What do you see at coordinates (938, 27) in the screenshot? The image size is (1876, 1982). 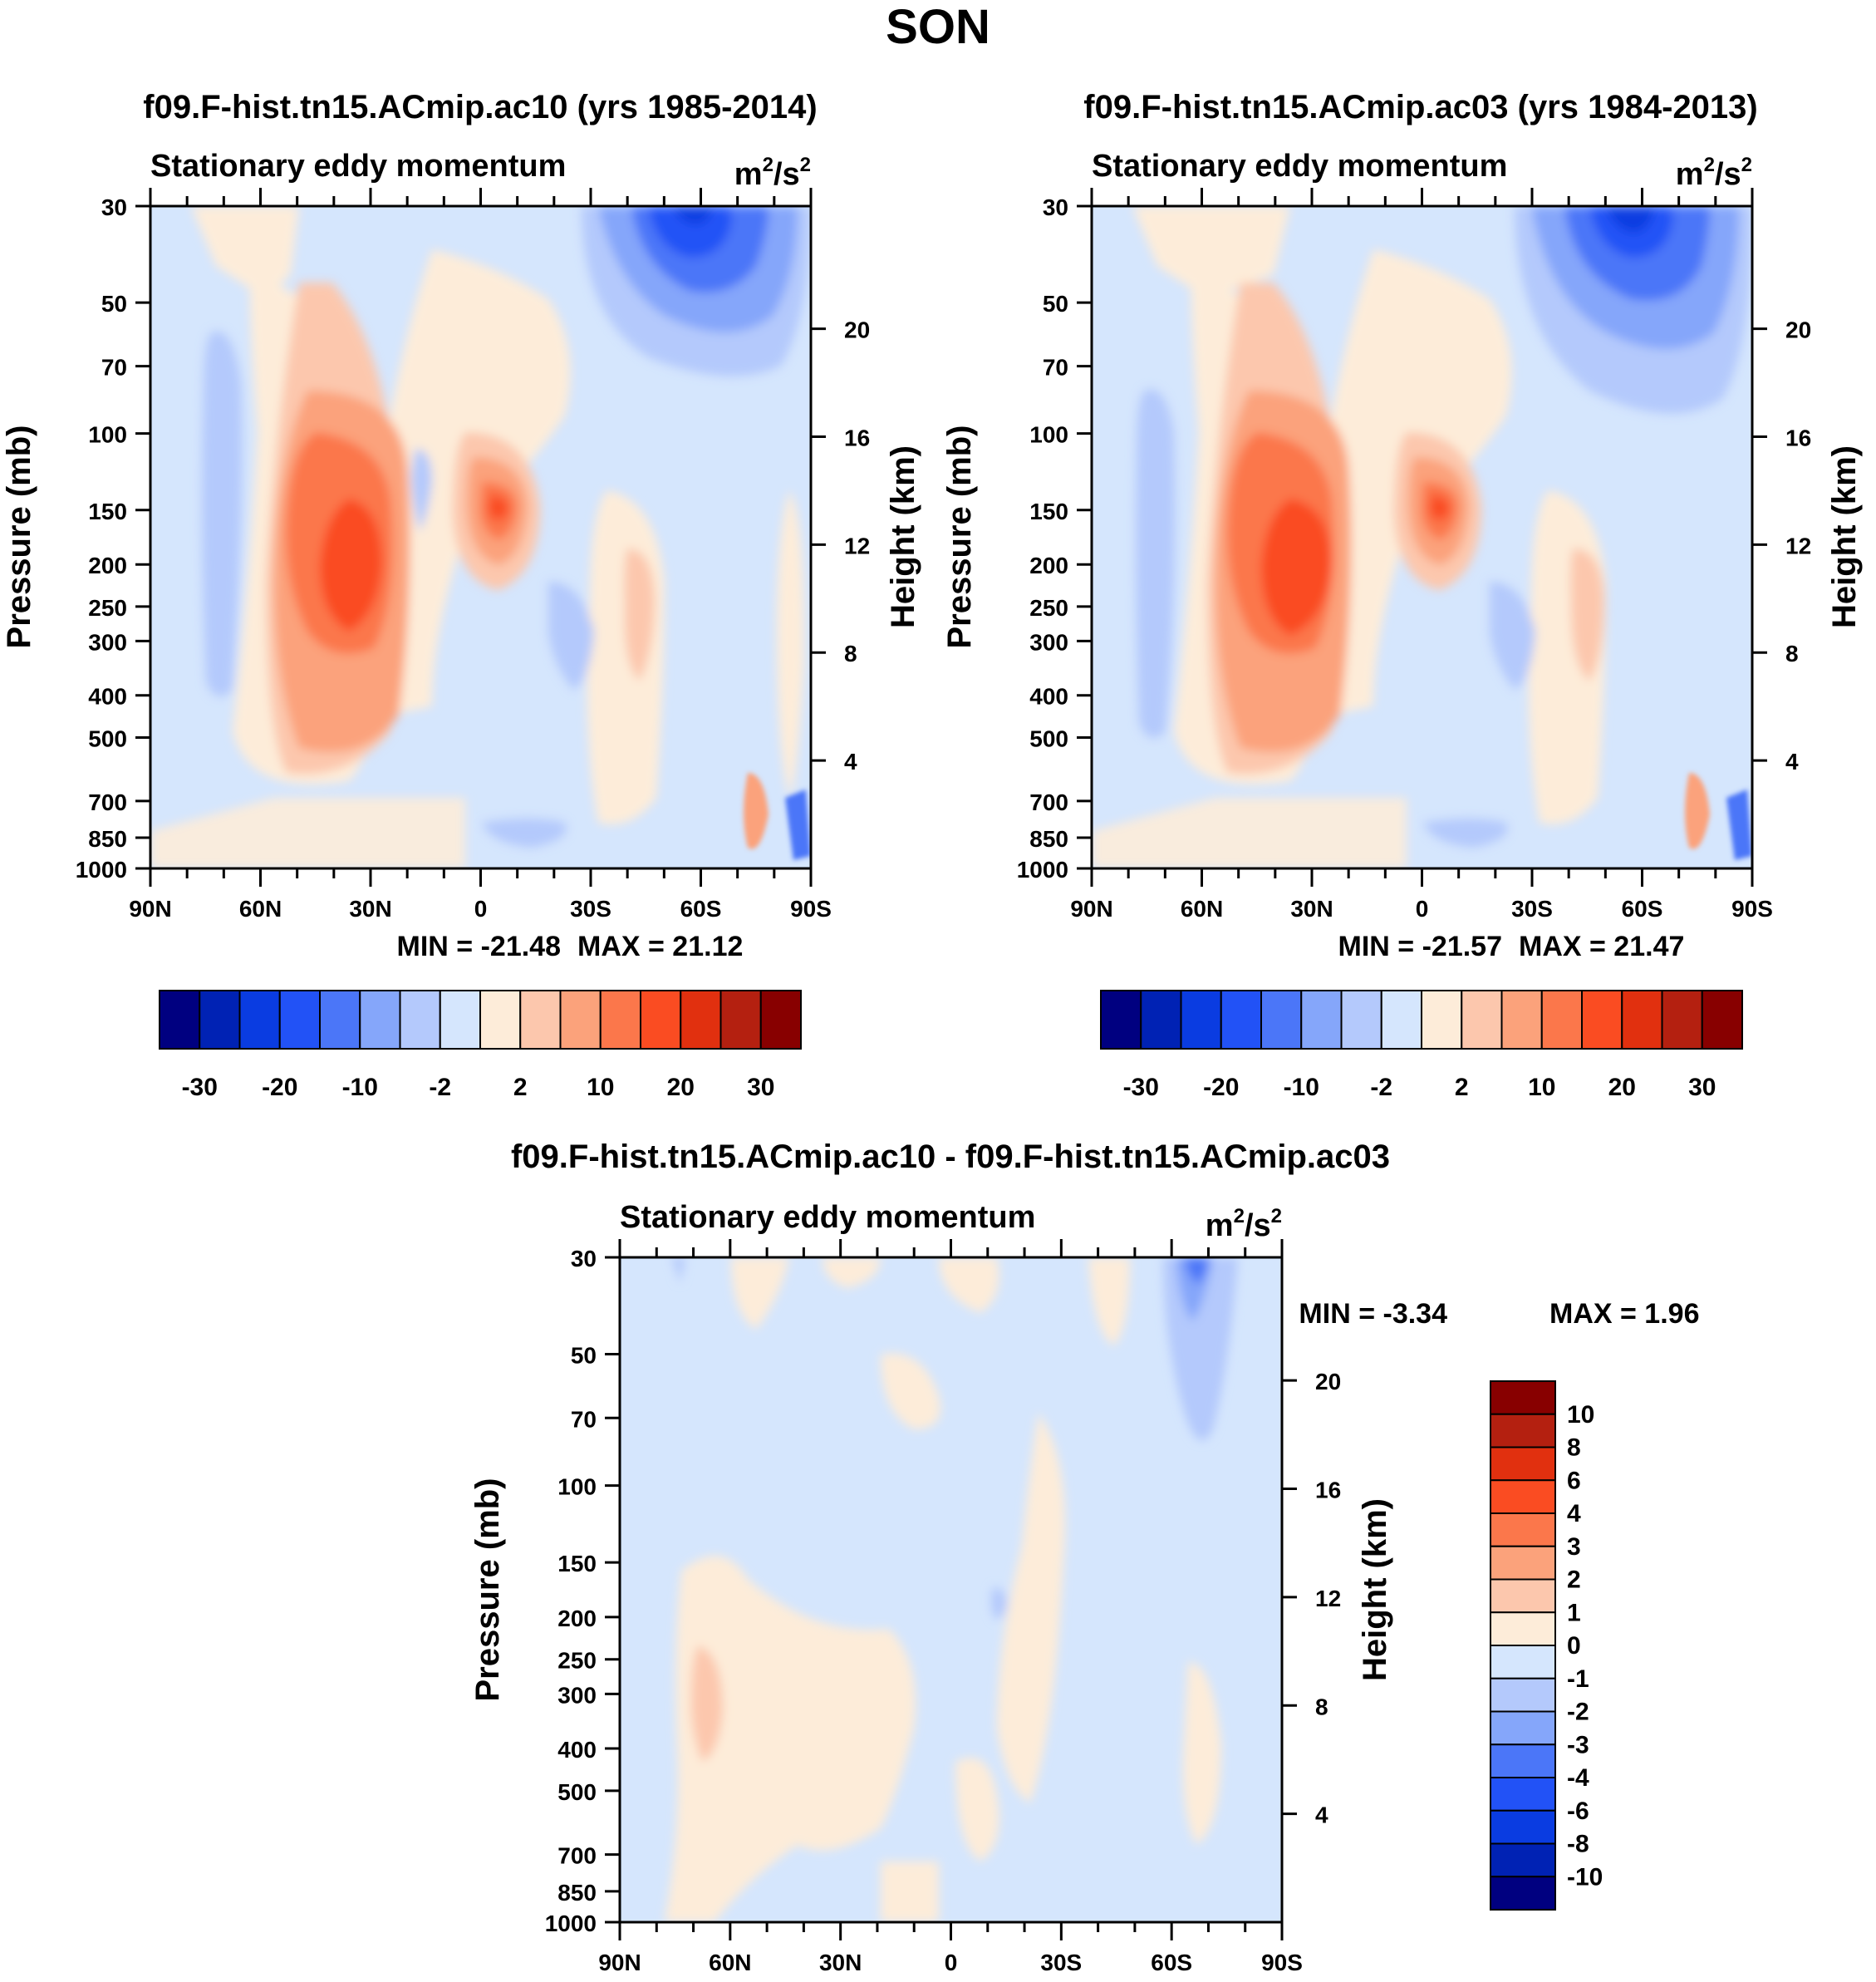 I see `figure-title: SON` at bounding box center [938, 27].